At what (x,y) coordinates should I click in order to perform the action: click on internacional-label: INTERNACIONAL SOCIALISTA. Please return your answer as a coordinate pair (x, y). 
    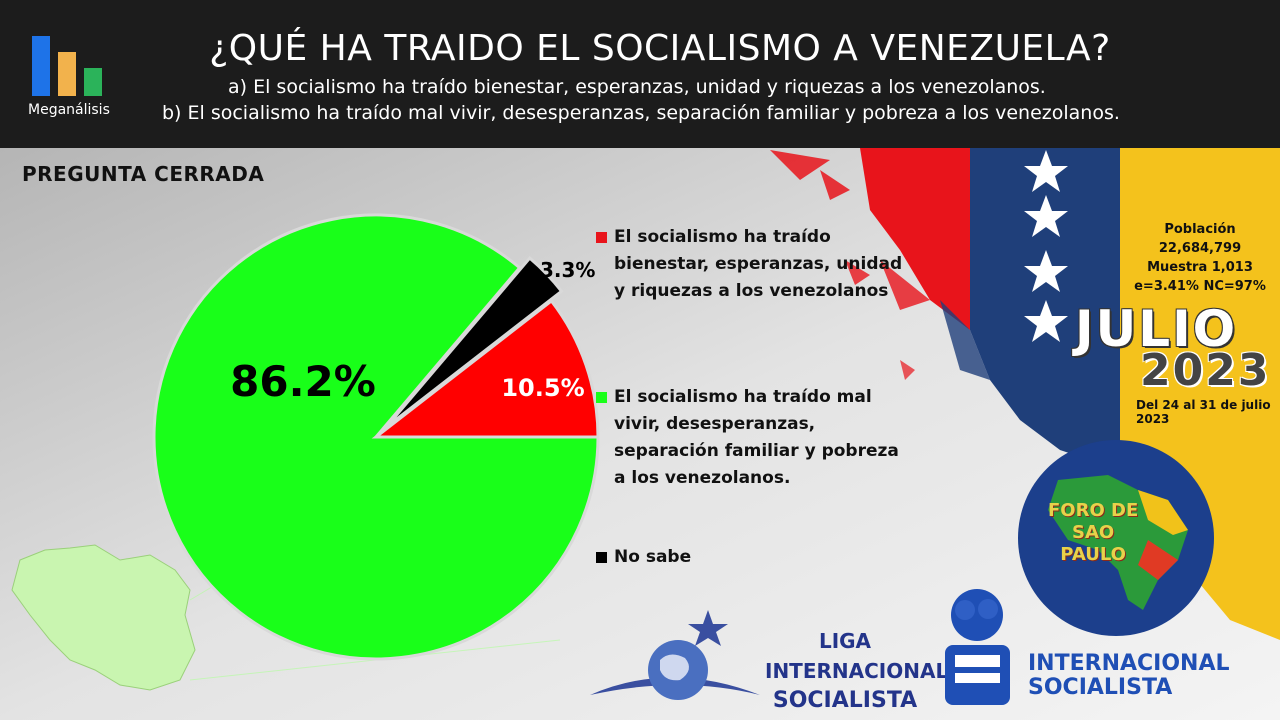
    Looking at the image, I should click on (1129, 676).